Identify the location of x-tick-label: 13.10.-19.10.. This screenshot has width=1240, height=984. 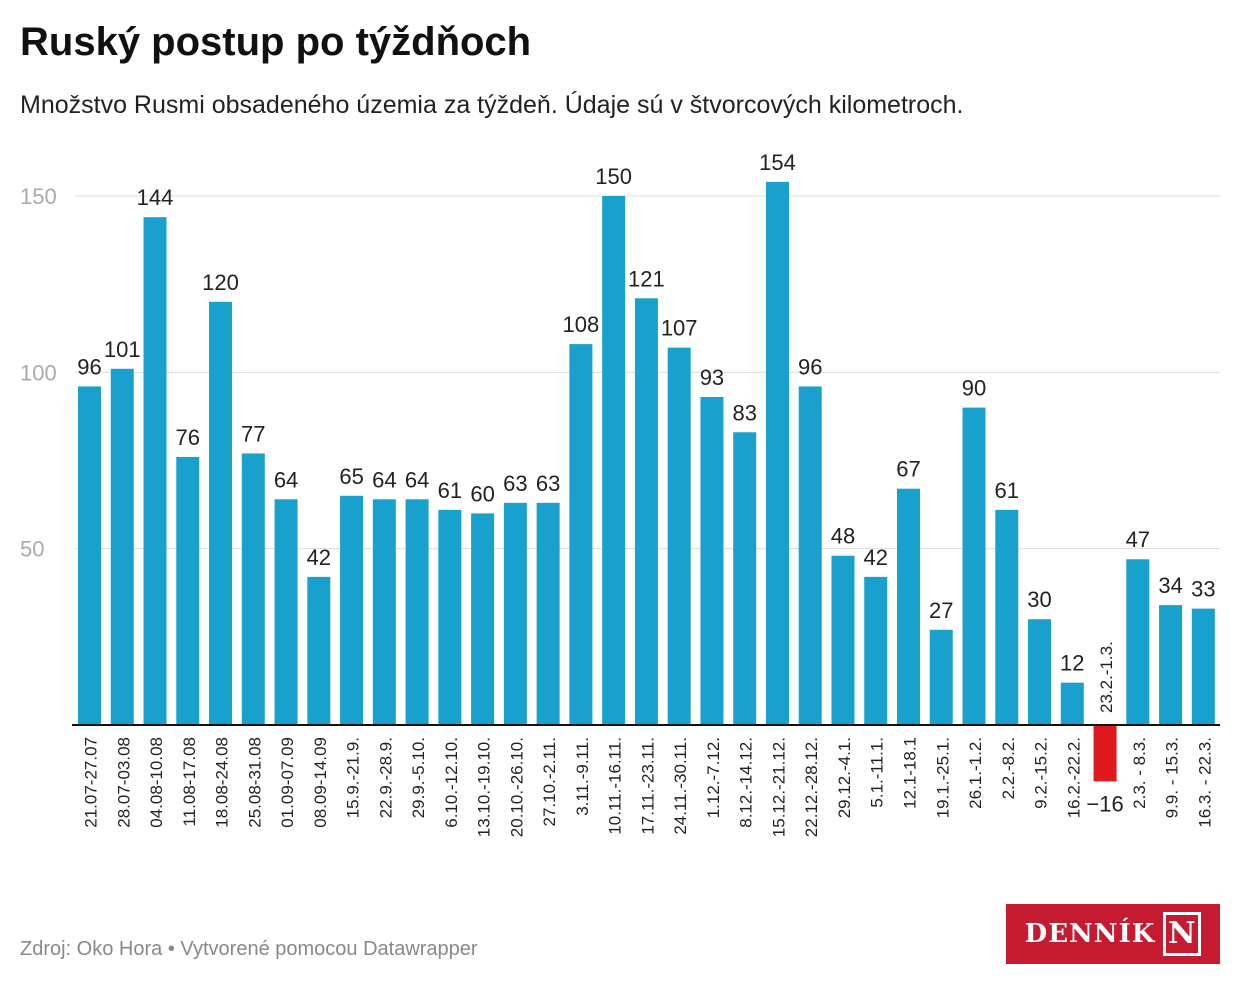
(484, 787).